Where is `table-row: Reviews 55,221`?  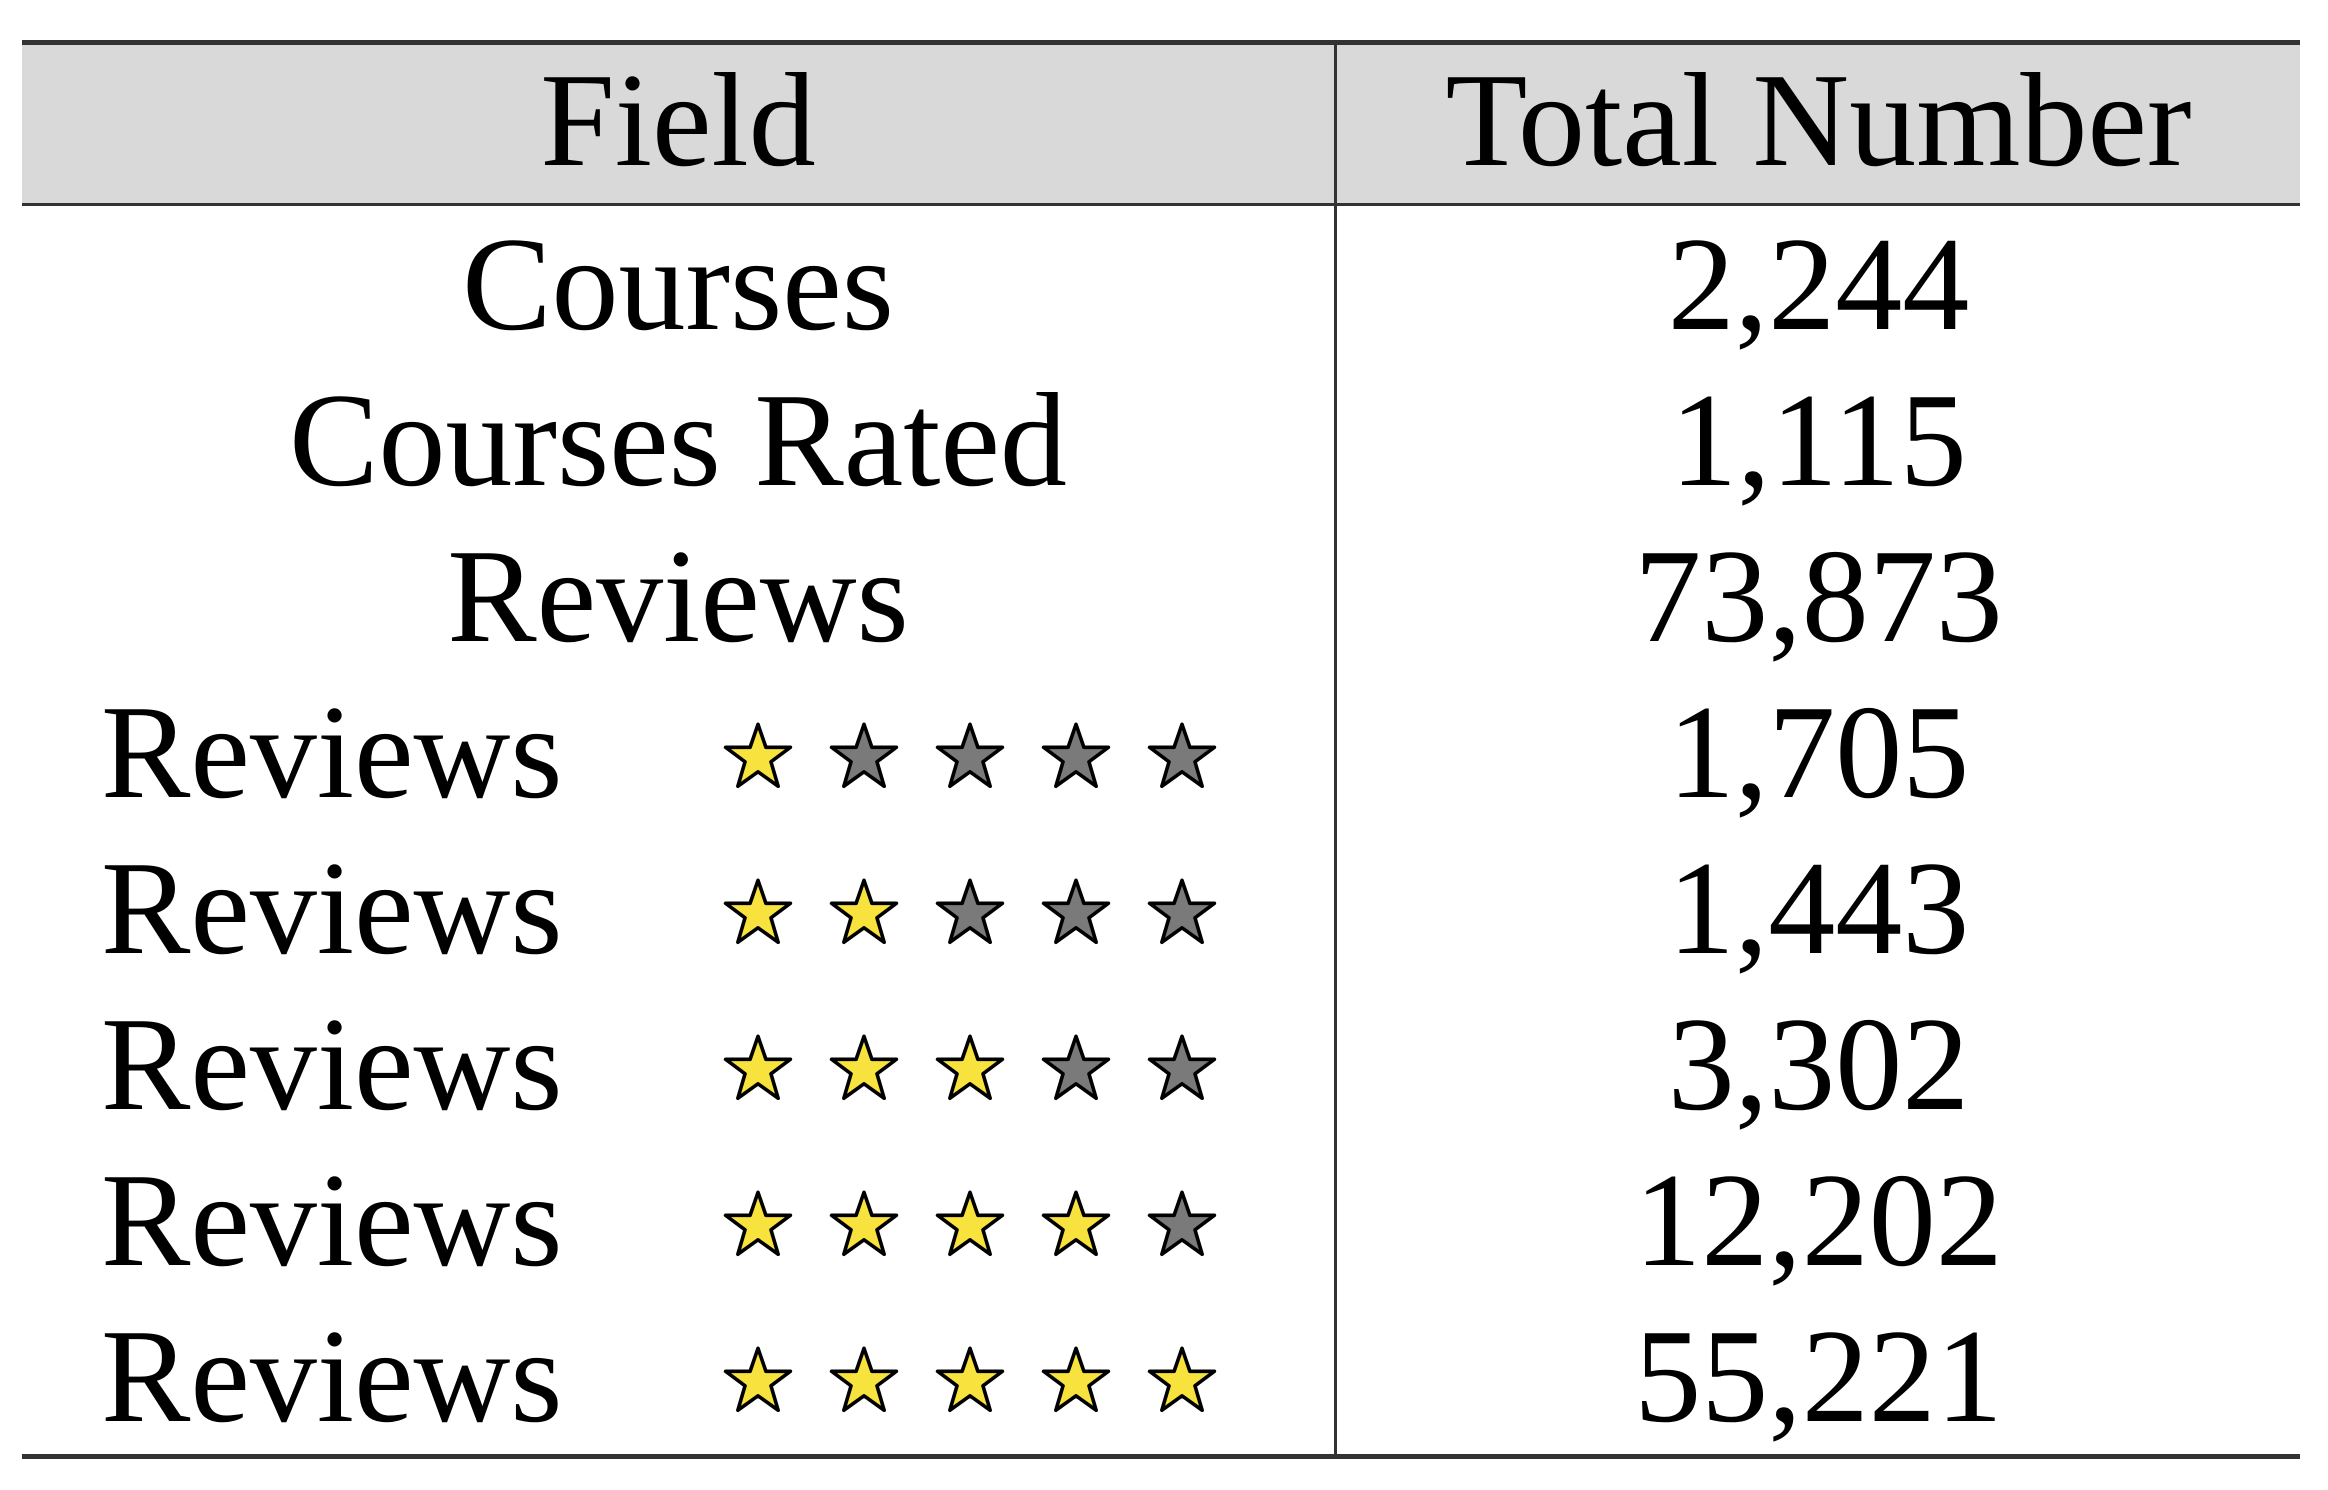 table-row: Reviews 55,221 is located at coordinates (1161, 1376).